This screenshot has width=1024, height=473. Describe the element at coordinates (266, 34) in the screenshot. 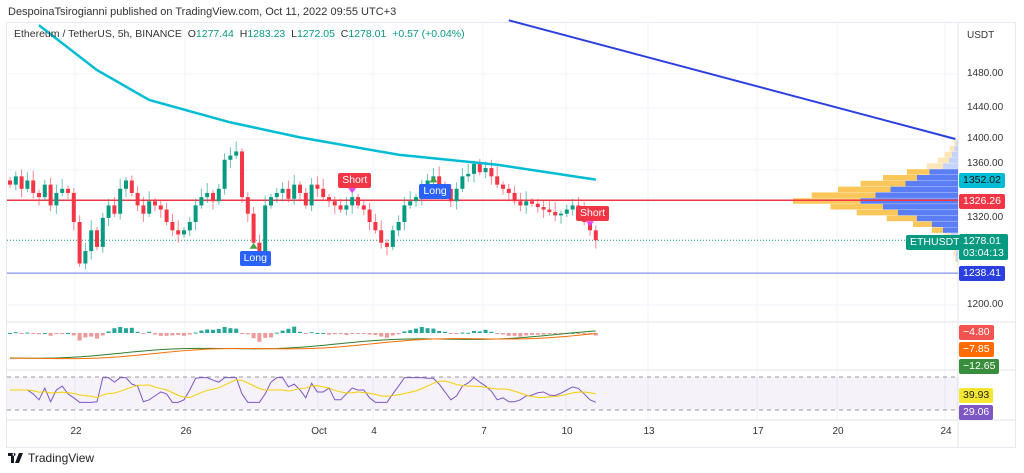

I see `high-value: 1283.23` at that location.